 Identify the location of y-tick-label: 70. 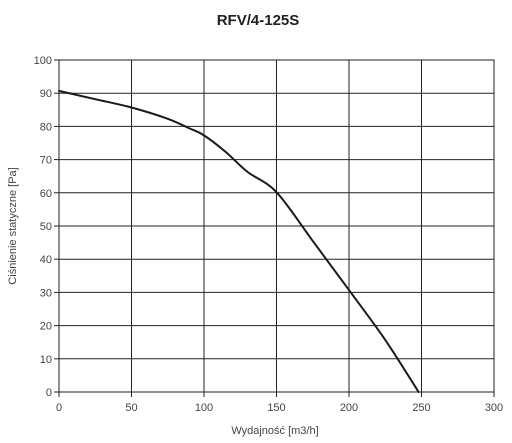
(46, 161).